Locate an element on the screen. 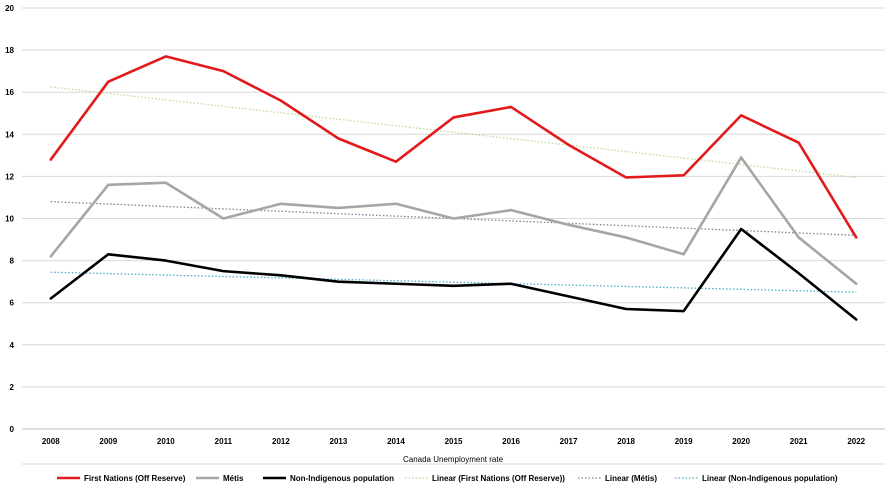 This screenshot has height=491, width=893. y-tick-label: 2 is located at coordinates (12, 387).